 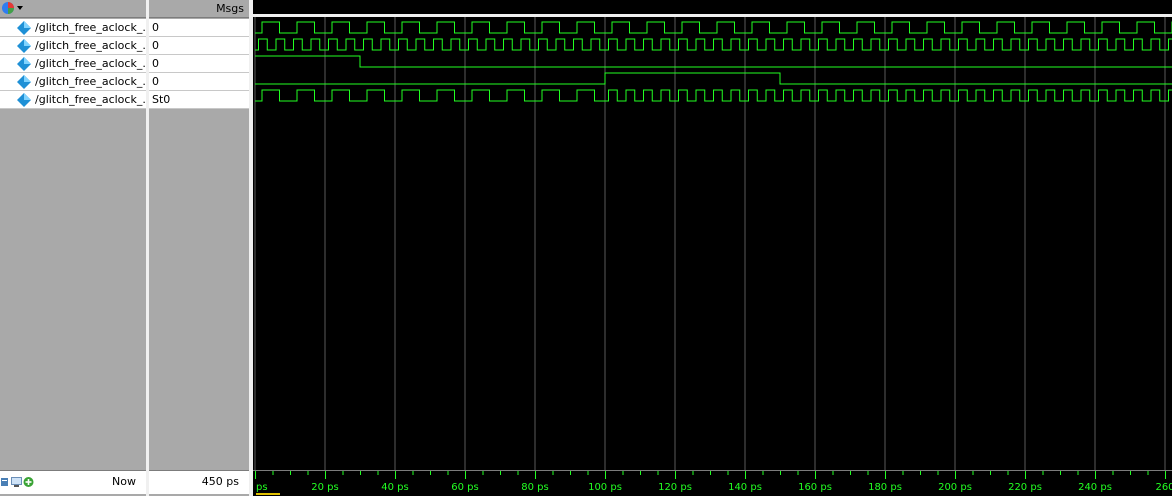 I want to click on waveforms, so click(x=713, y=61).